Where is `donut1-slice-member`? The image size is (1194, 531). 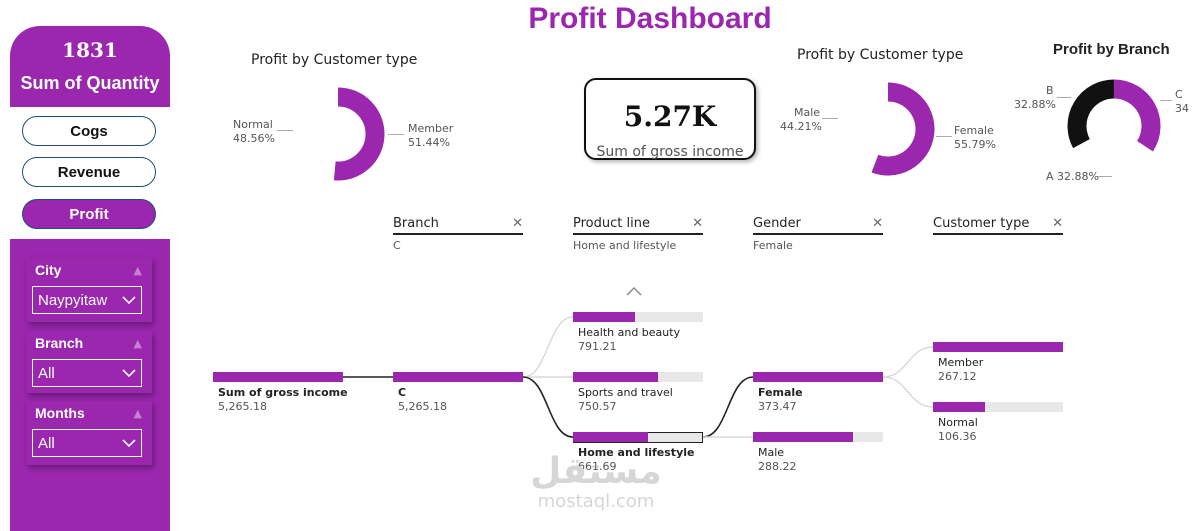
donut1-slice-member is located at coordinates (359, 134).